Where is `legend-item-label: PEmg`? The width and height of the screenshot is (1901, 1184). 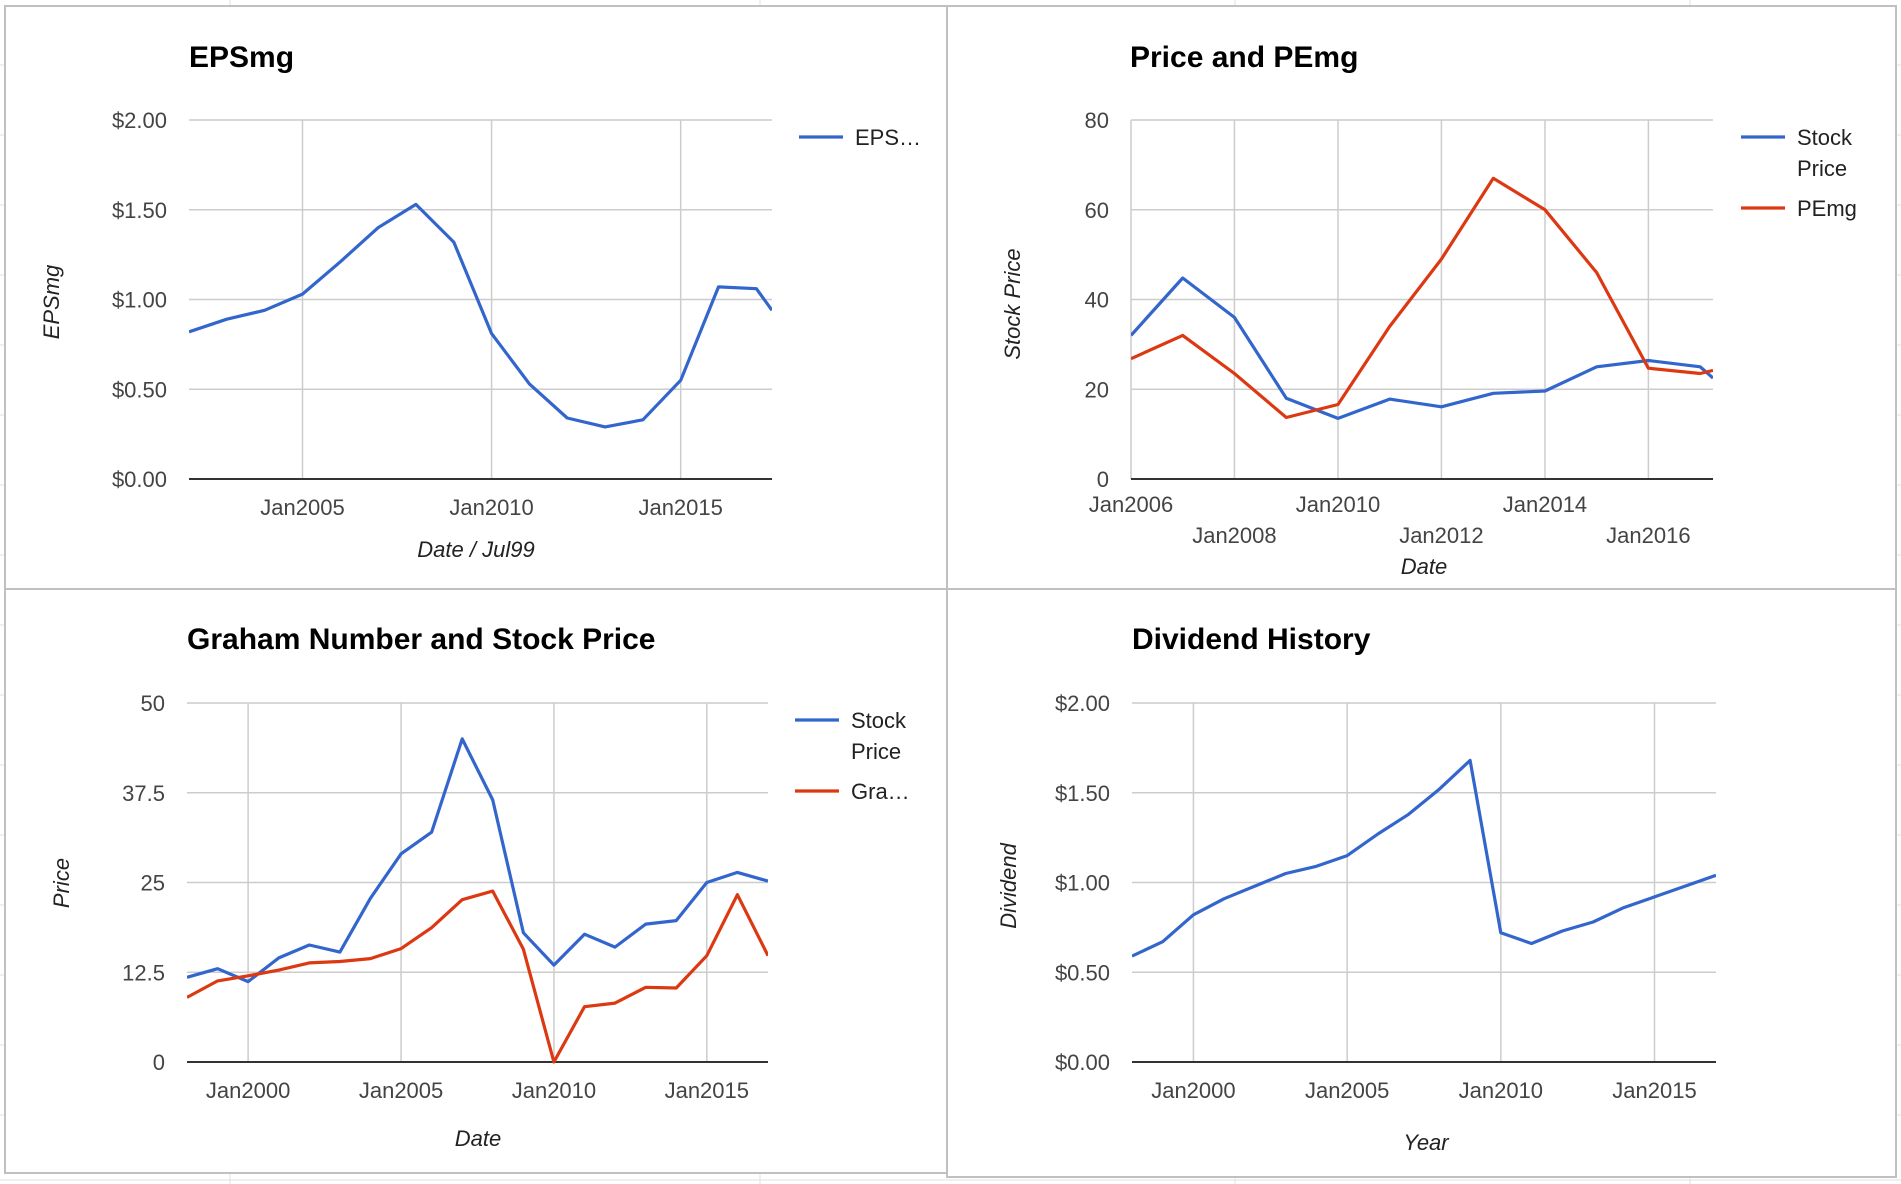
legend-item-label: PEmg is located at coordinates (1827, 208).